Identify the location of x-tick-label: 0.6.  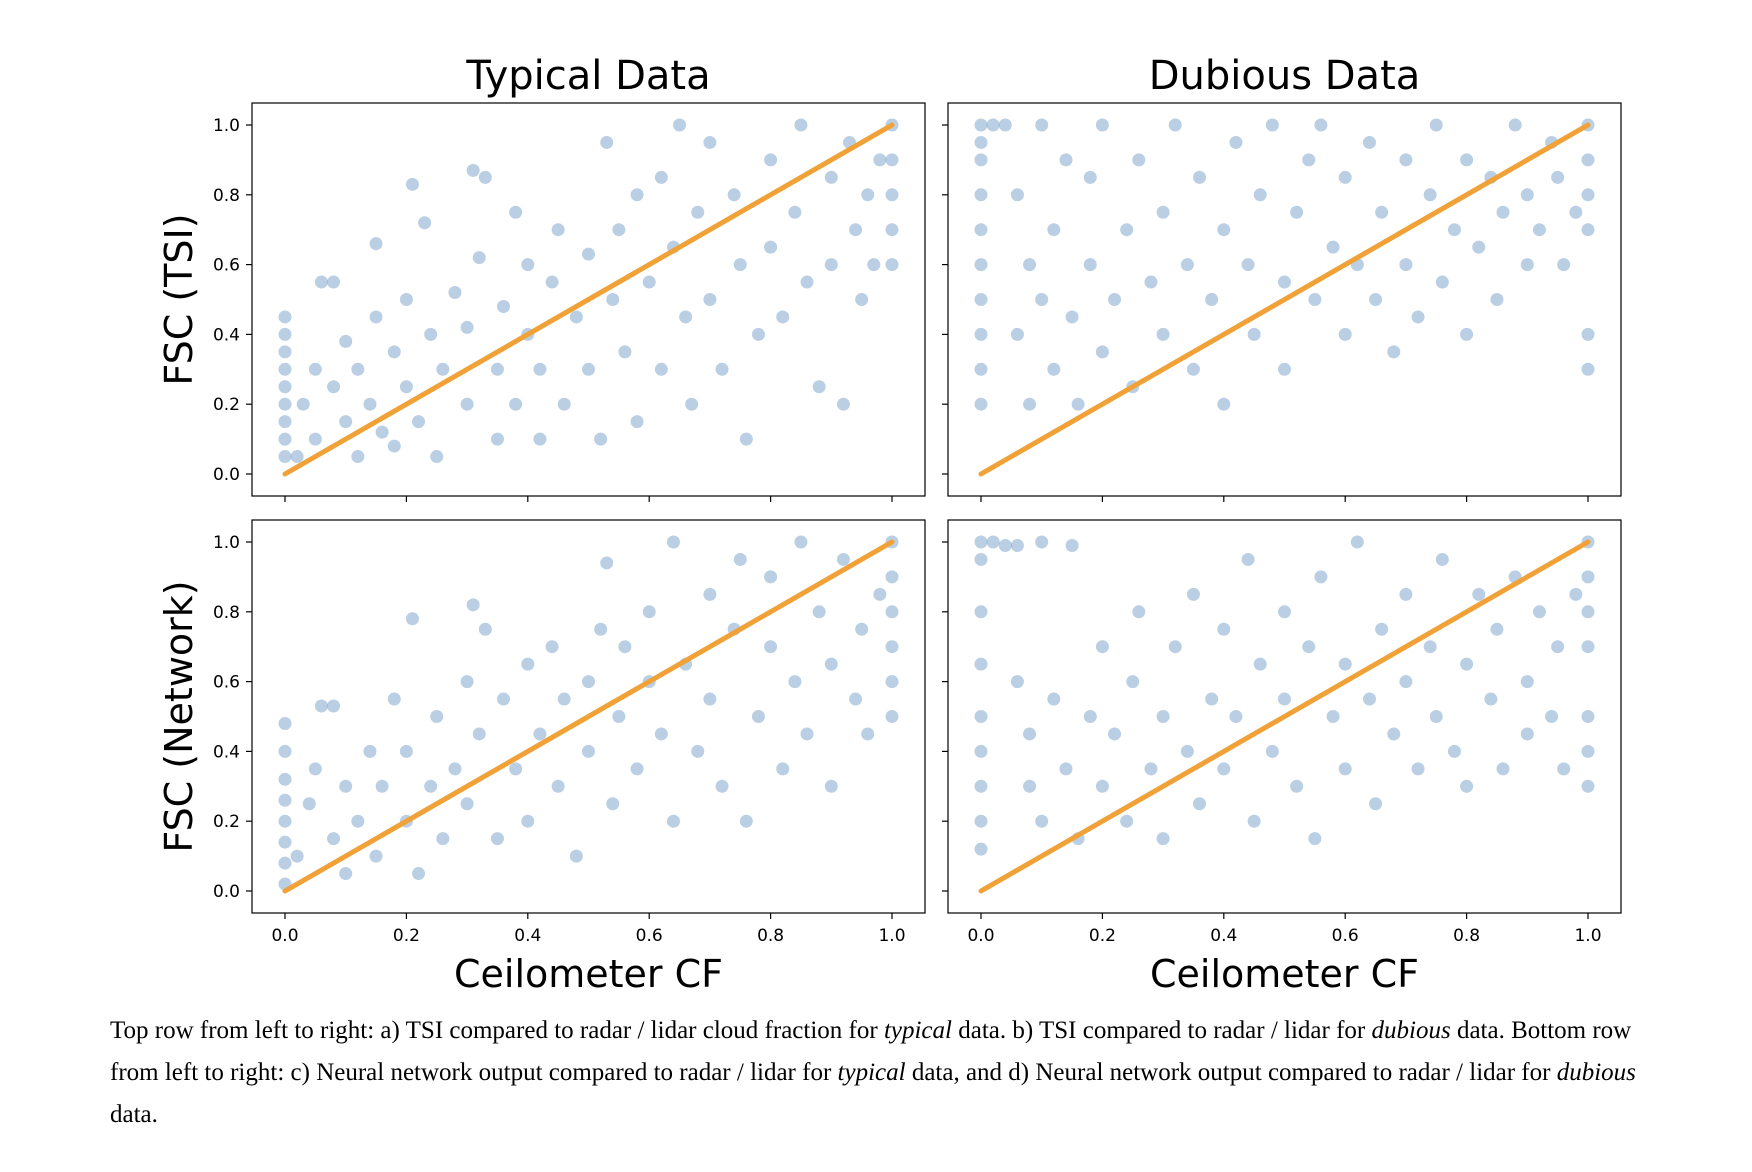
(1345, 936).